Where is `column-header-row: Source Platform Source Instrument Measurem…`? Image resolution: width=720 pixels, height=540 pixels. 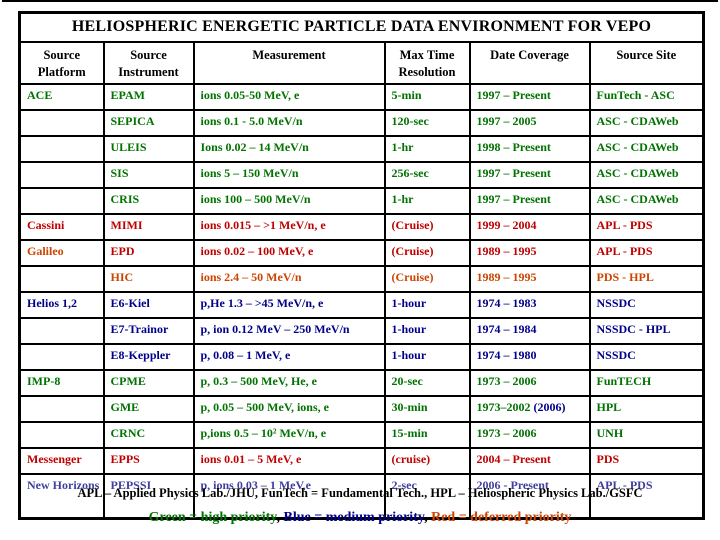
column-header-row: Source Platform Source Instrument Measurem… is located at coordinates (361, 63).